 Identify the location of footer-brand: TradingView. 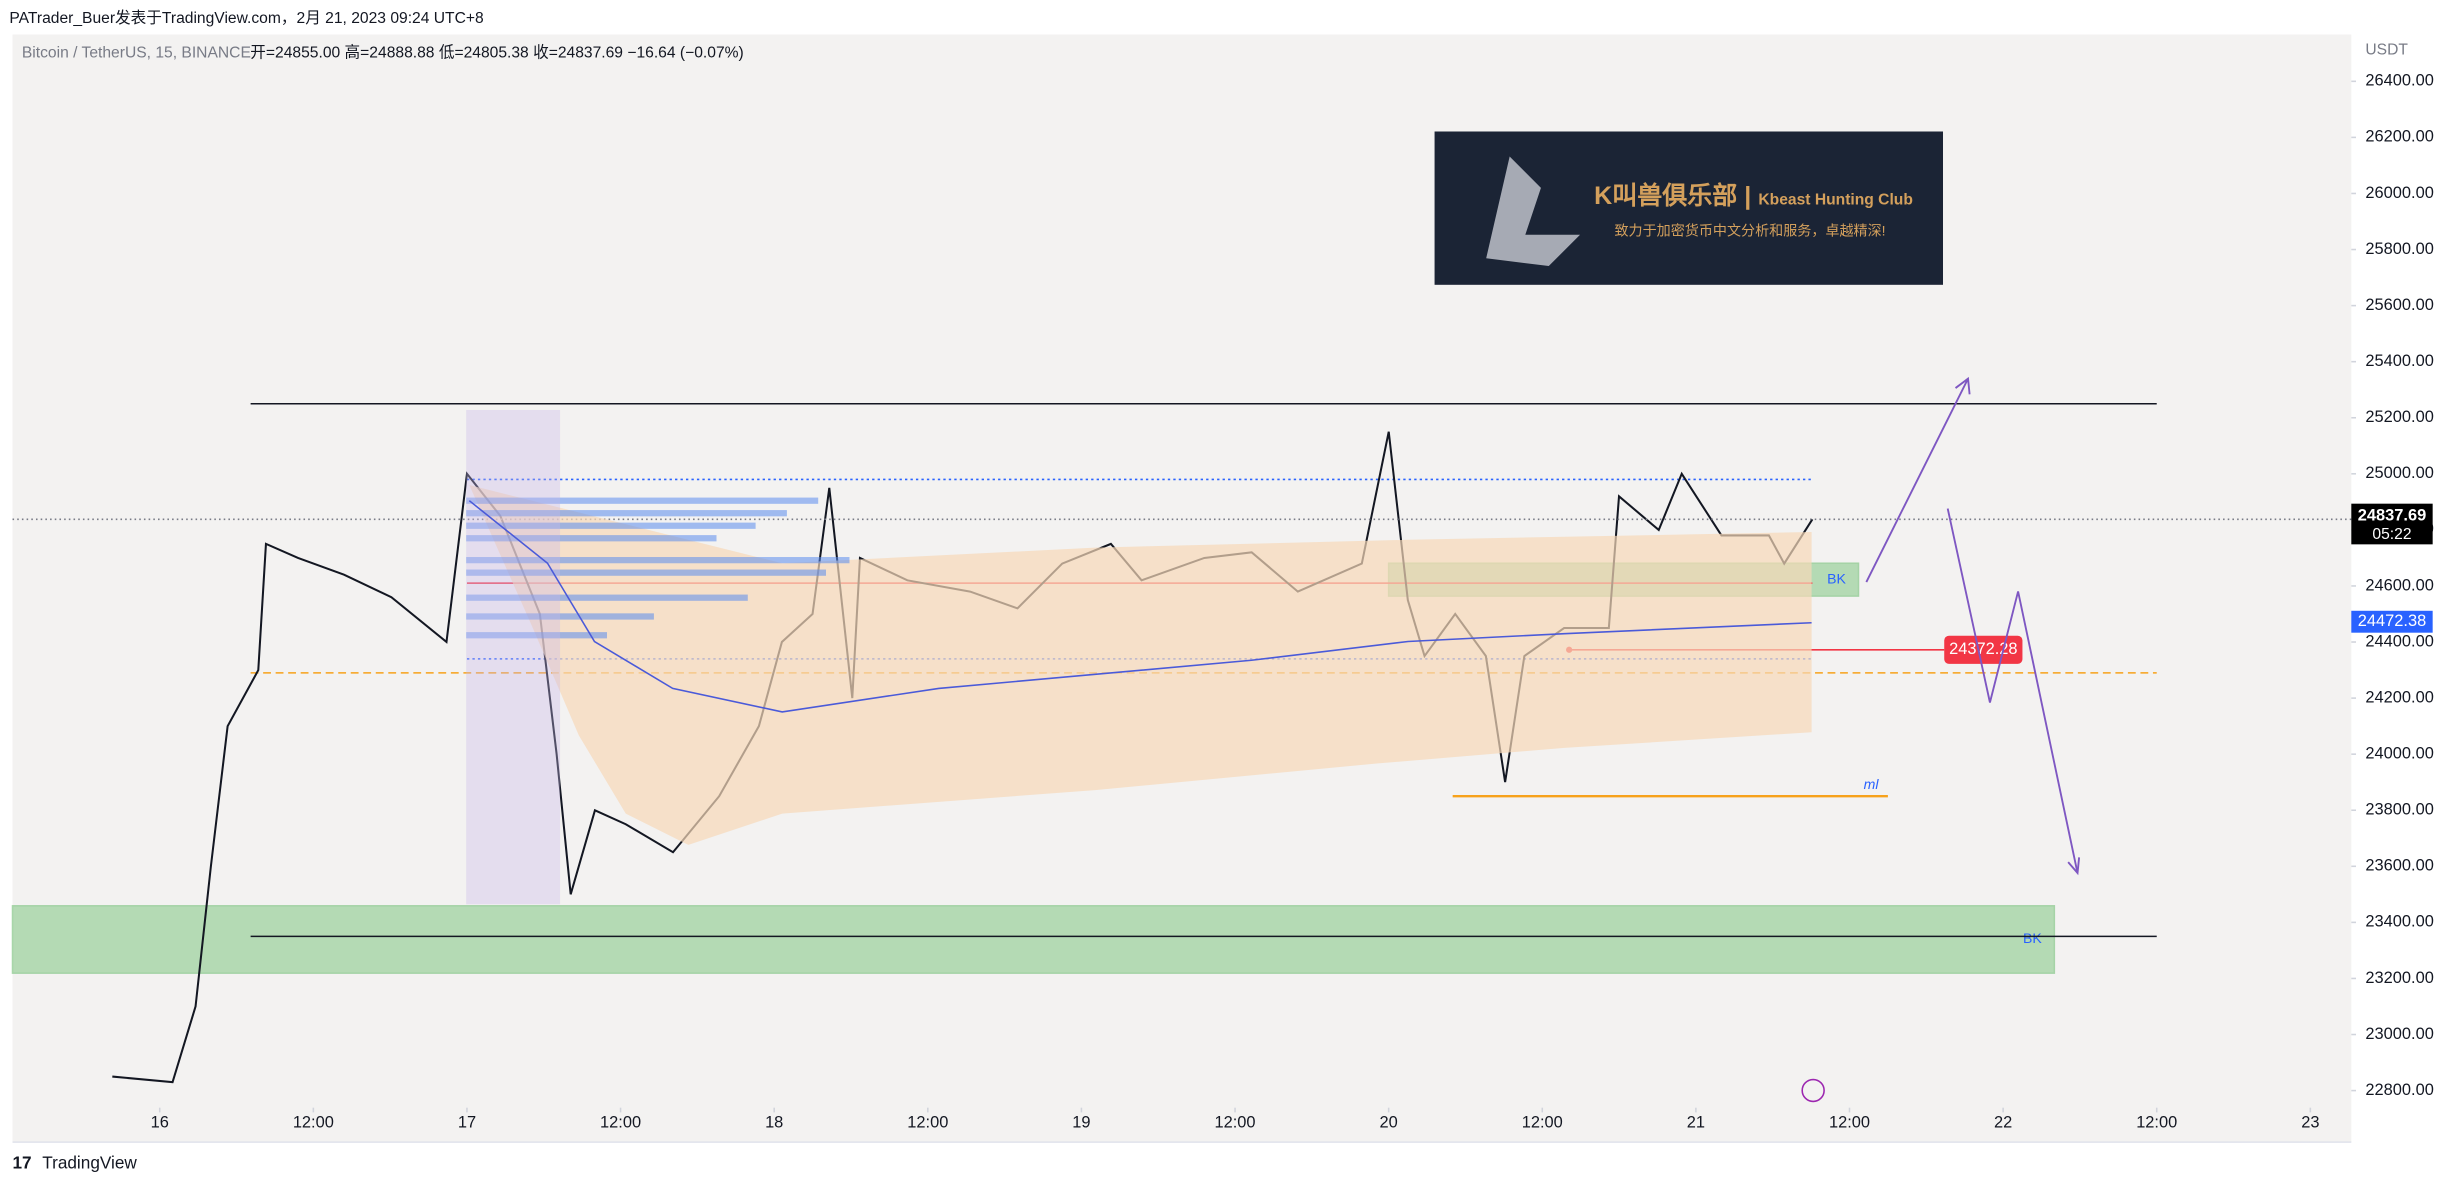
(89, 1163).